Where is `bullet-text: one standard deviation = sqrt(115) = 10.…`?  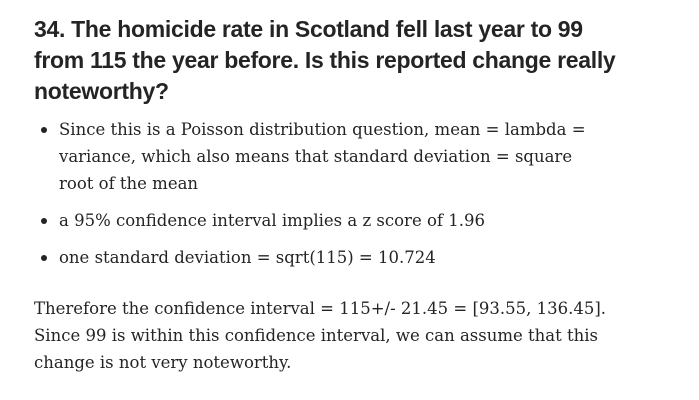
bullet-text: one standard deviation = sqrt(115) = 10.… is located at coordinates (247, 257).